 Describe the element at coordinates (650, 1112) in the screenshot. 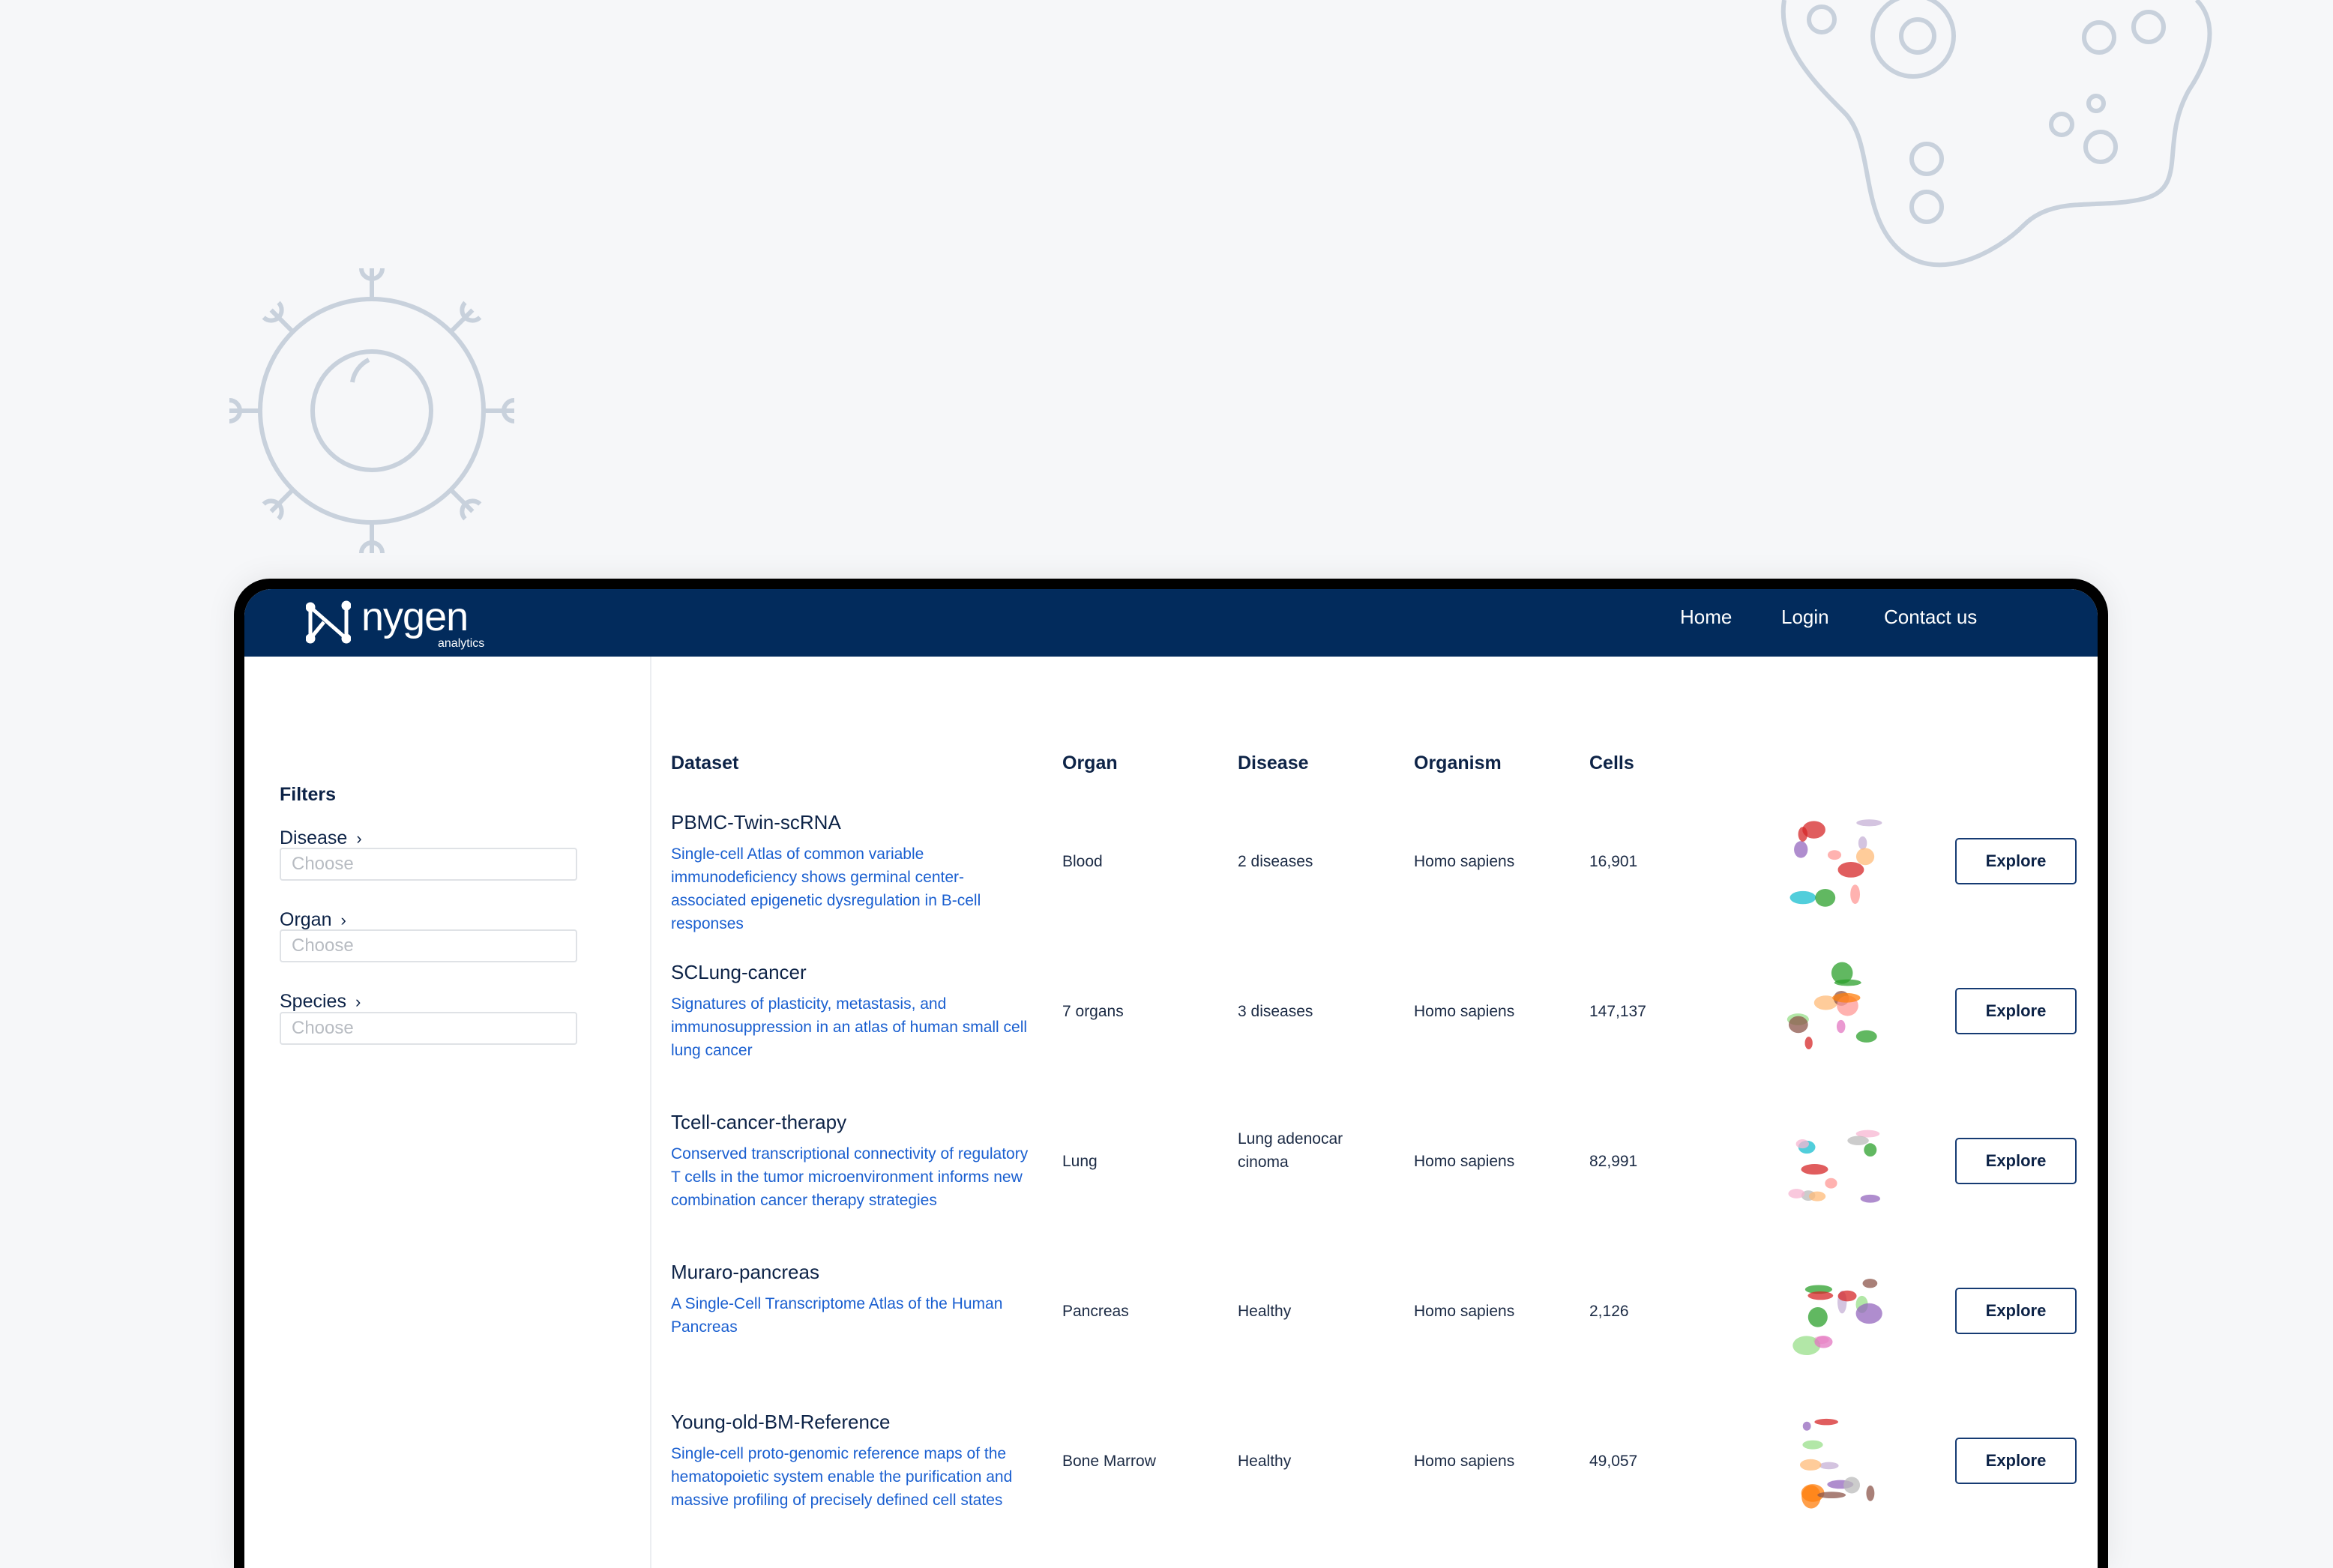

I see `sidebar-divider` at that location.